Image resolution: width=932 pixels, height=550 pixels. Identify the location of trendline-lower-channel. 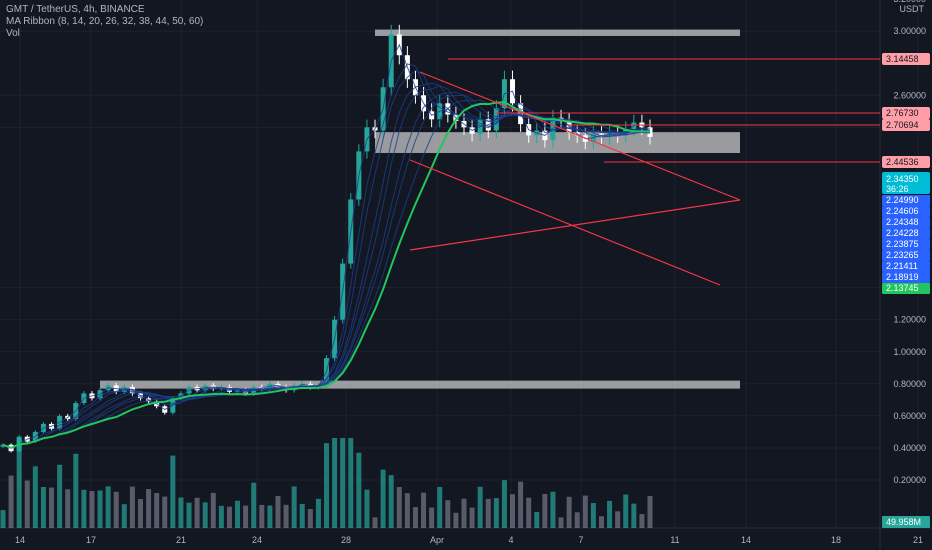
(565, 222).